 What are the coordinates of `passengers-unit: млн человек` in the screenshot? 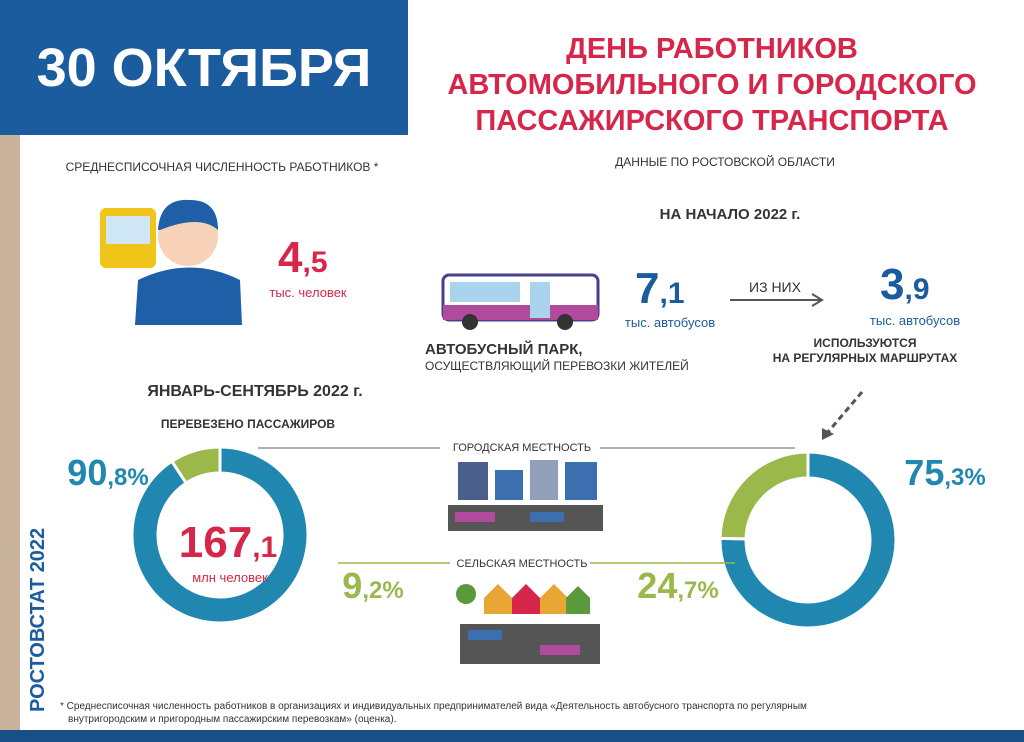 It's located at (230, 577).